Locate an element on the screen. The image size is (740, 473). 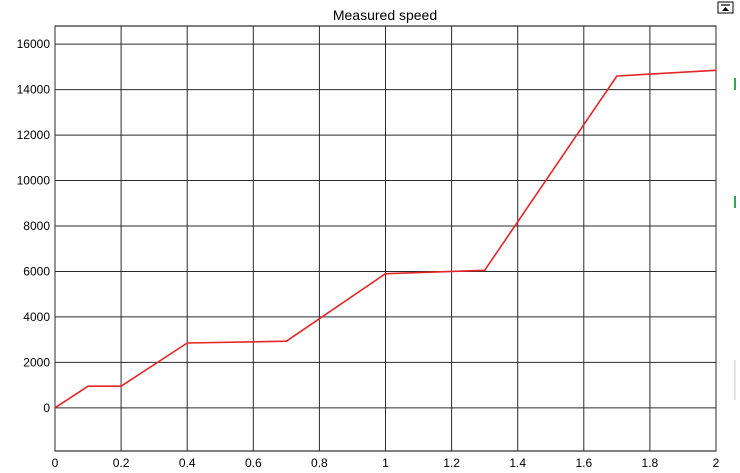
y-tick-label: 2000 is located at coordinates (36, 362).